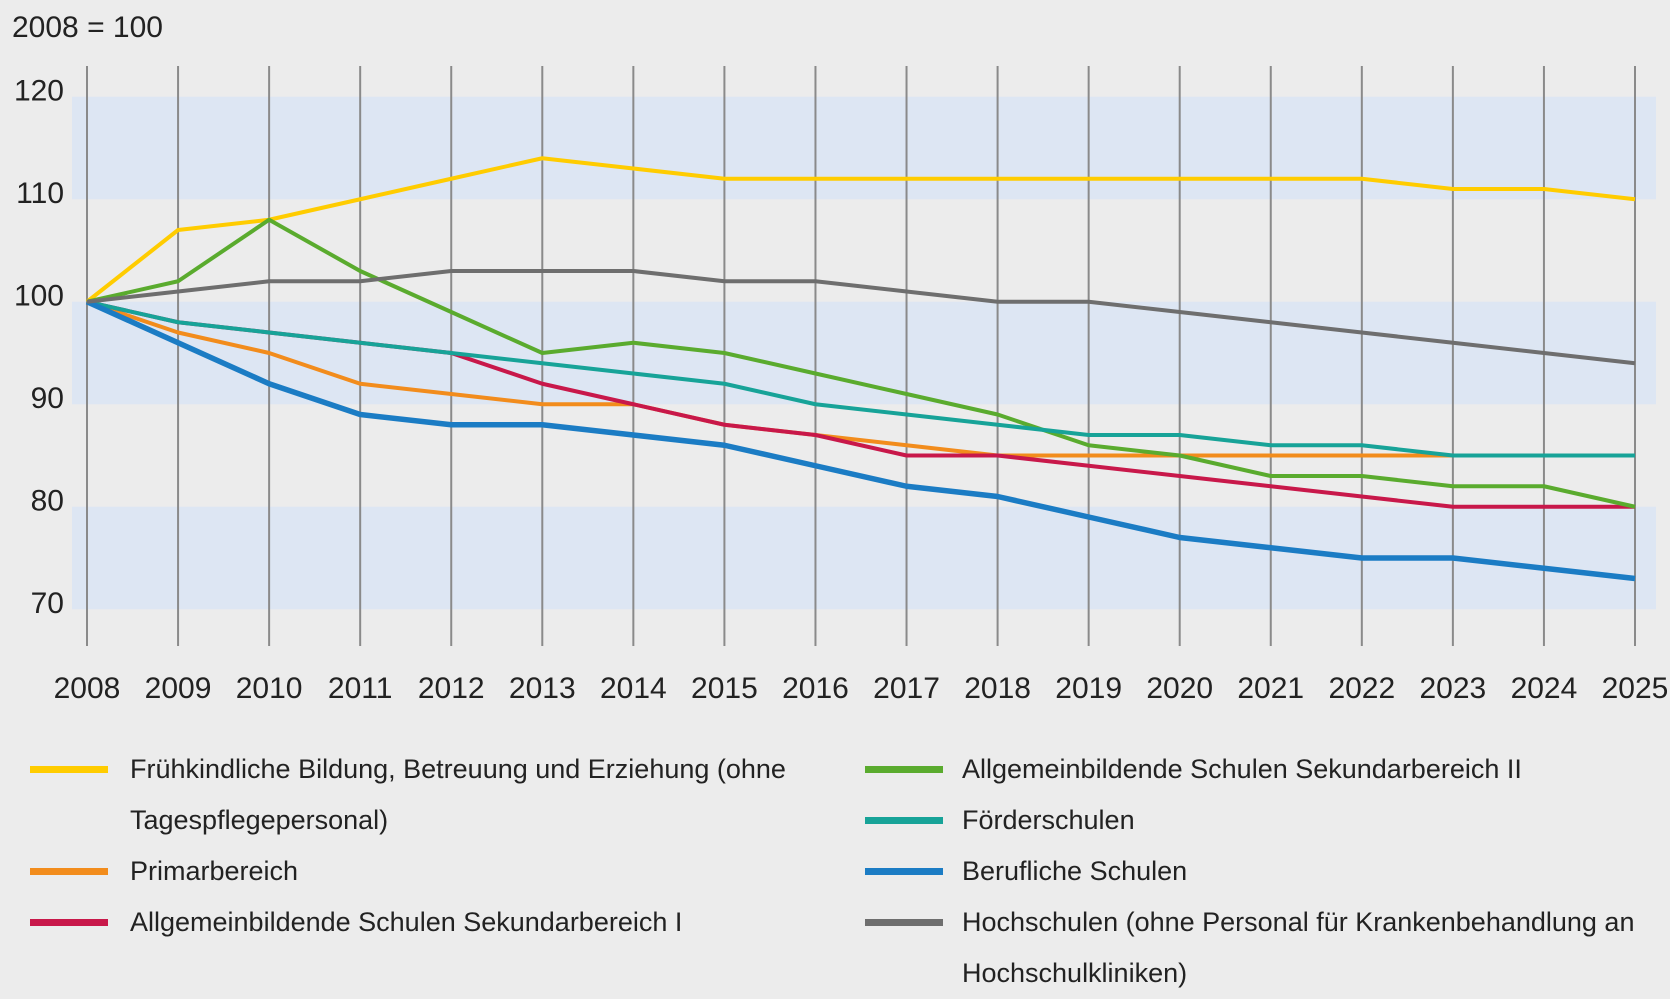  I want to click on x-tick-label: 2015, so click(724, 688).